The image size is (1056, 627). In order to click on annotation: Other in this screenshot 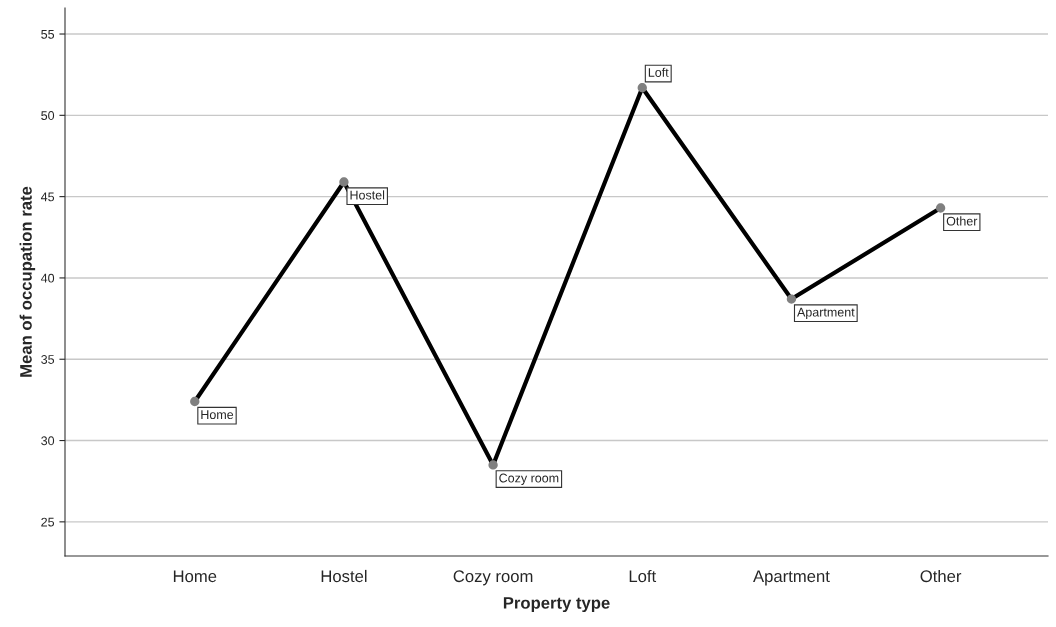, I will do `click(962, 221)`.